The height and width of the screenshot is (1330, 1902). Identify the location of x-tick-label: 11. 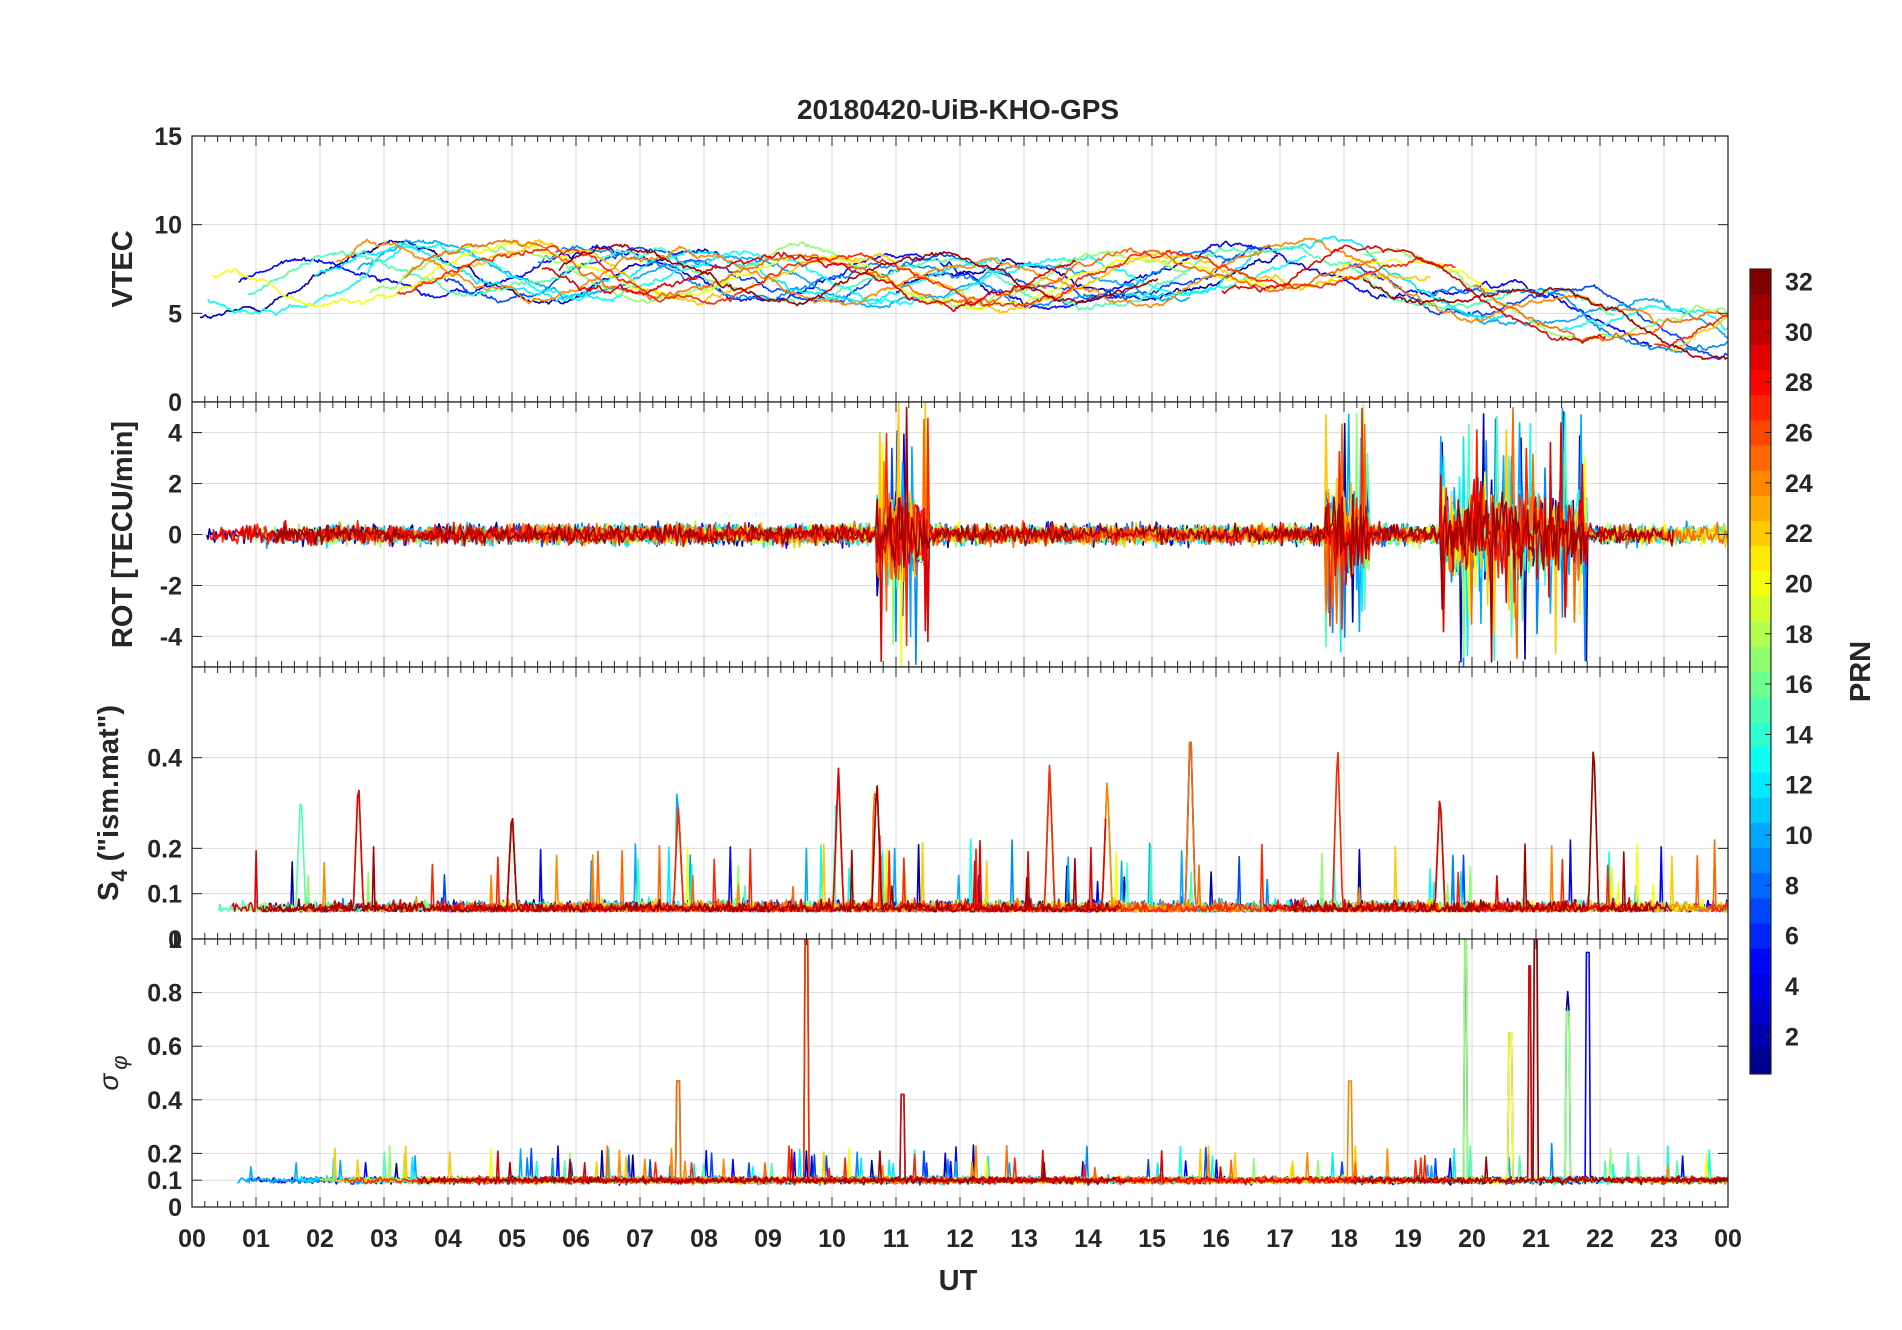
(896, 1239).